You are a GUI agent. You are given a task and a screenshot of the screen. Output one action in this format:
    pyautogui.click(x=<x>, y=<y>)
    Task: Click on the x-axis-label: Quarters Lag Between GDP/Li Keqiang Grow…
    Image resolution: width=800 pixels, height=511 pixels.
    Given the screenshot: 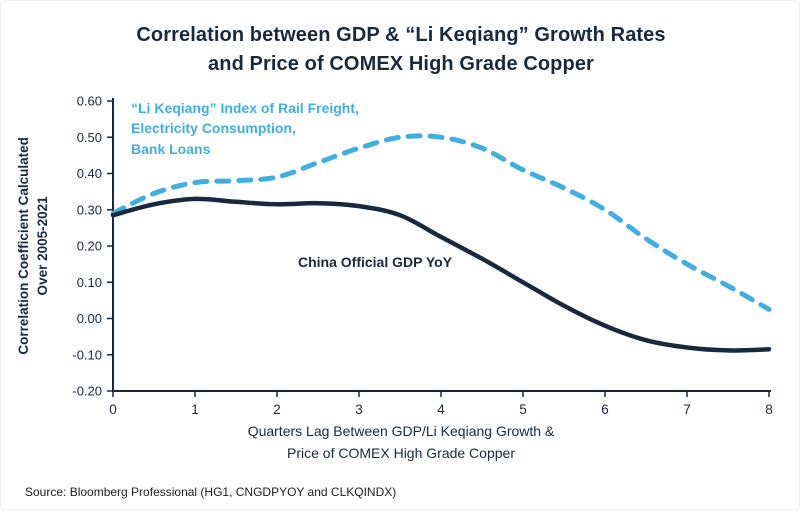 What is the action you would take?
    pyautogui.click(x=401, y=442)
    